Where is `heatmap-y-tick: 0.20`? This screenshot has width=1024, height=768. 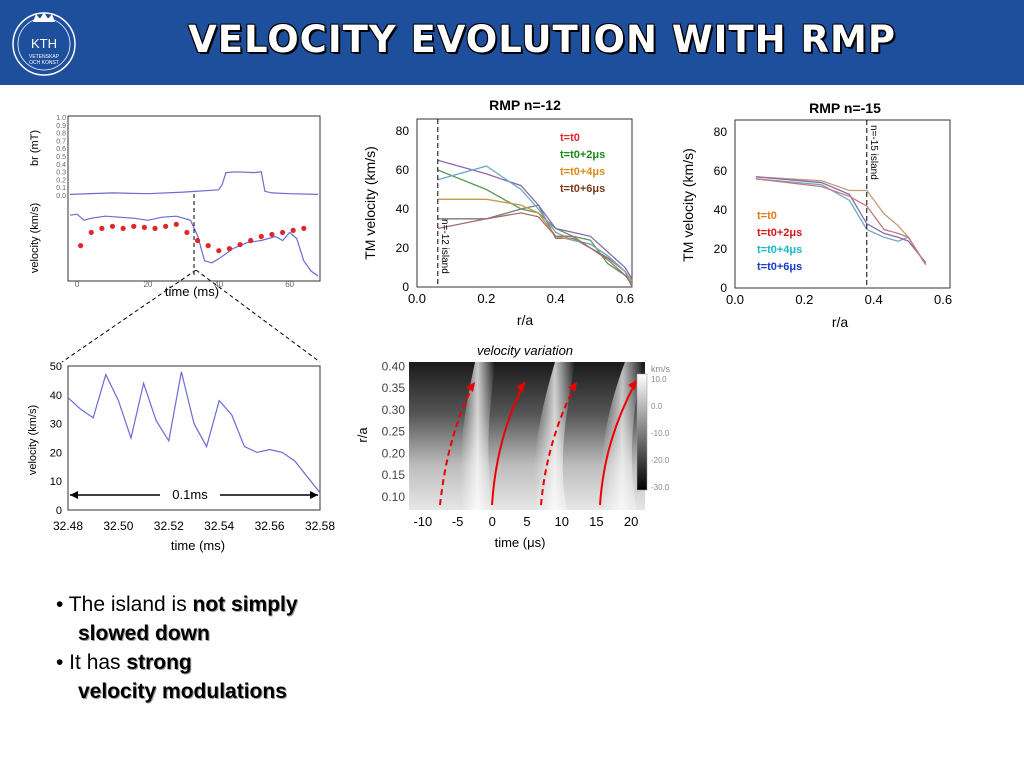 heatmap-y-tick: 0.20 is located at coordinates (394, 453).